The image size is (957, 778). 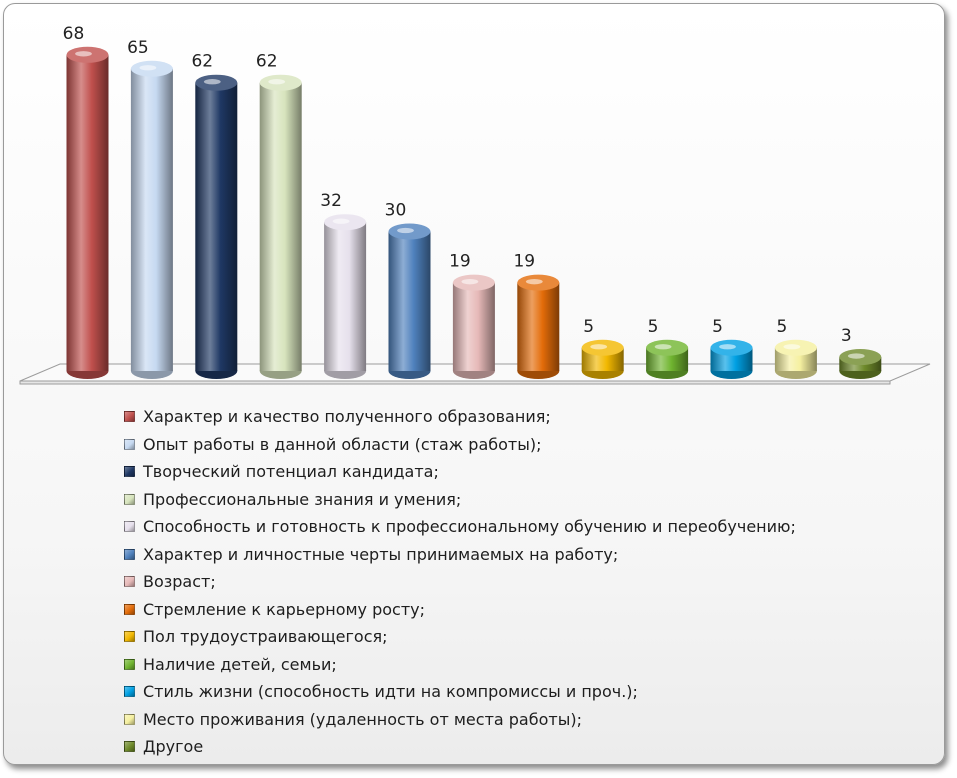 What do you see at coordinates (291, 472) in the screenshot?
I see `legend-label: Творческий потенциал кандидата;` at bounding box center [291, 472].